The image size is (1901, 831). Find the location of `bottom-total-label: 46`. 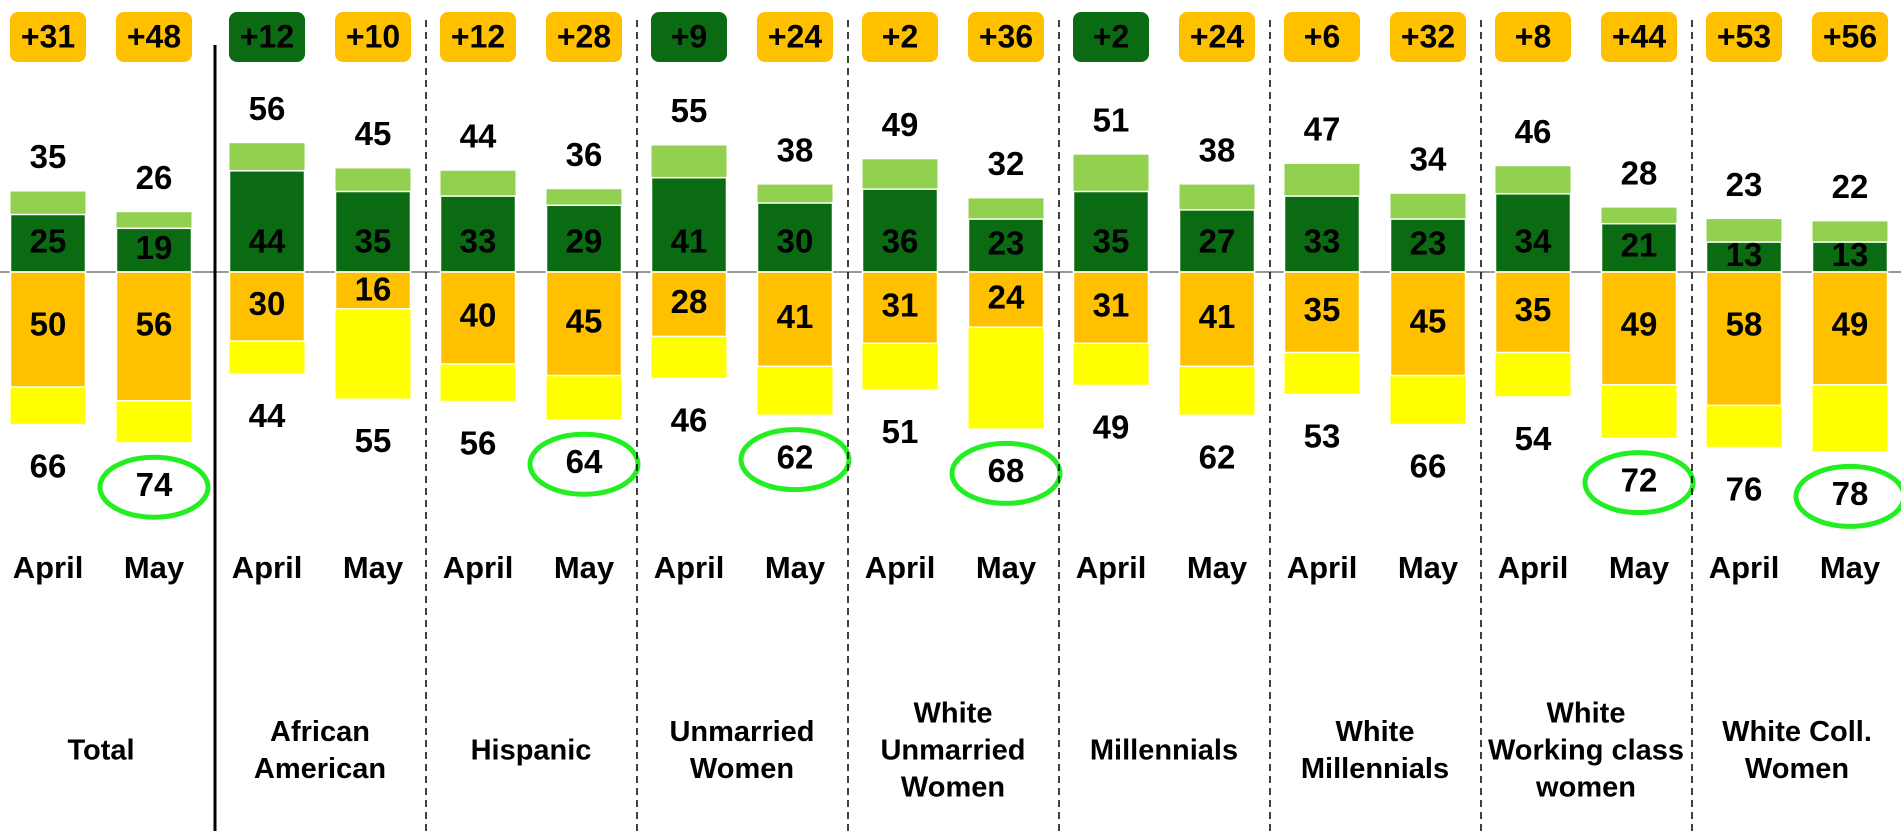

bottom-total-label: 46 is located at coordinates (689, 420).